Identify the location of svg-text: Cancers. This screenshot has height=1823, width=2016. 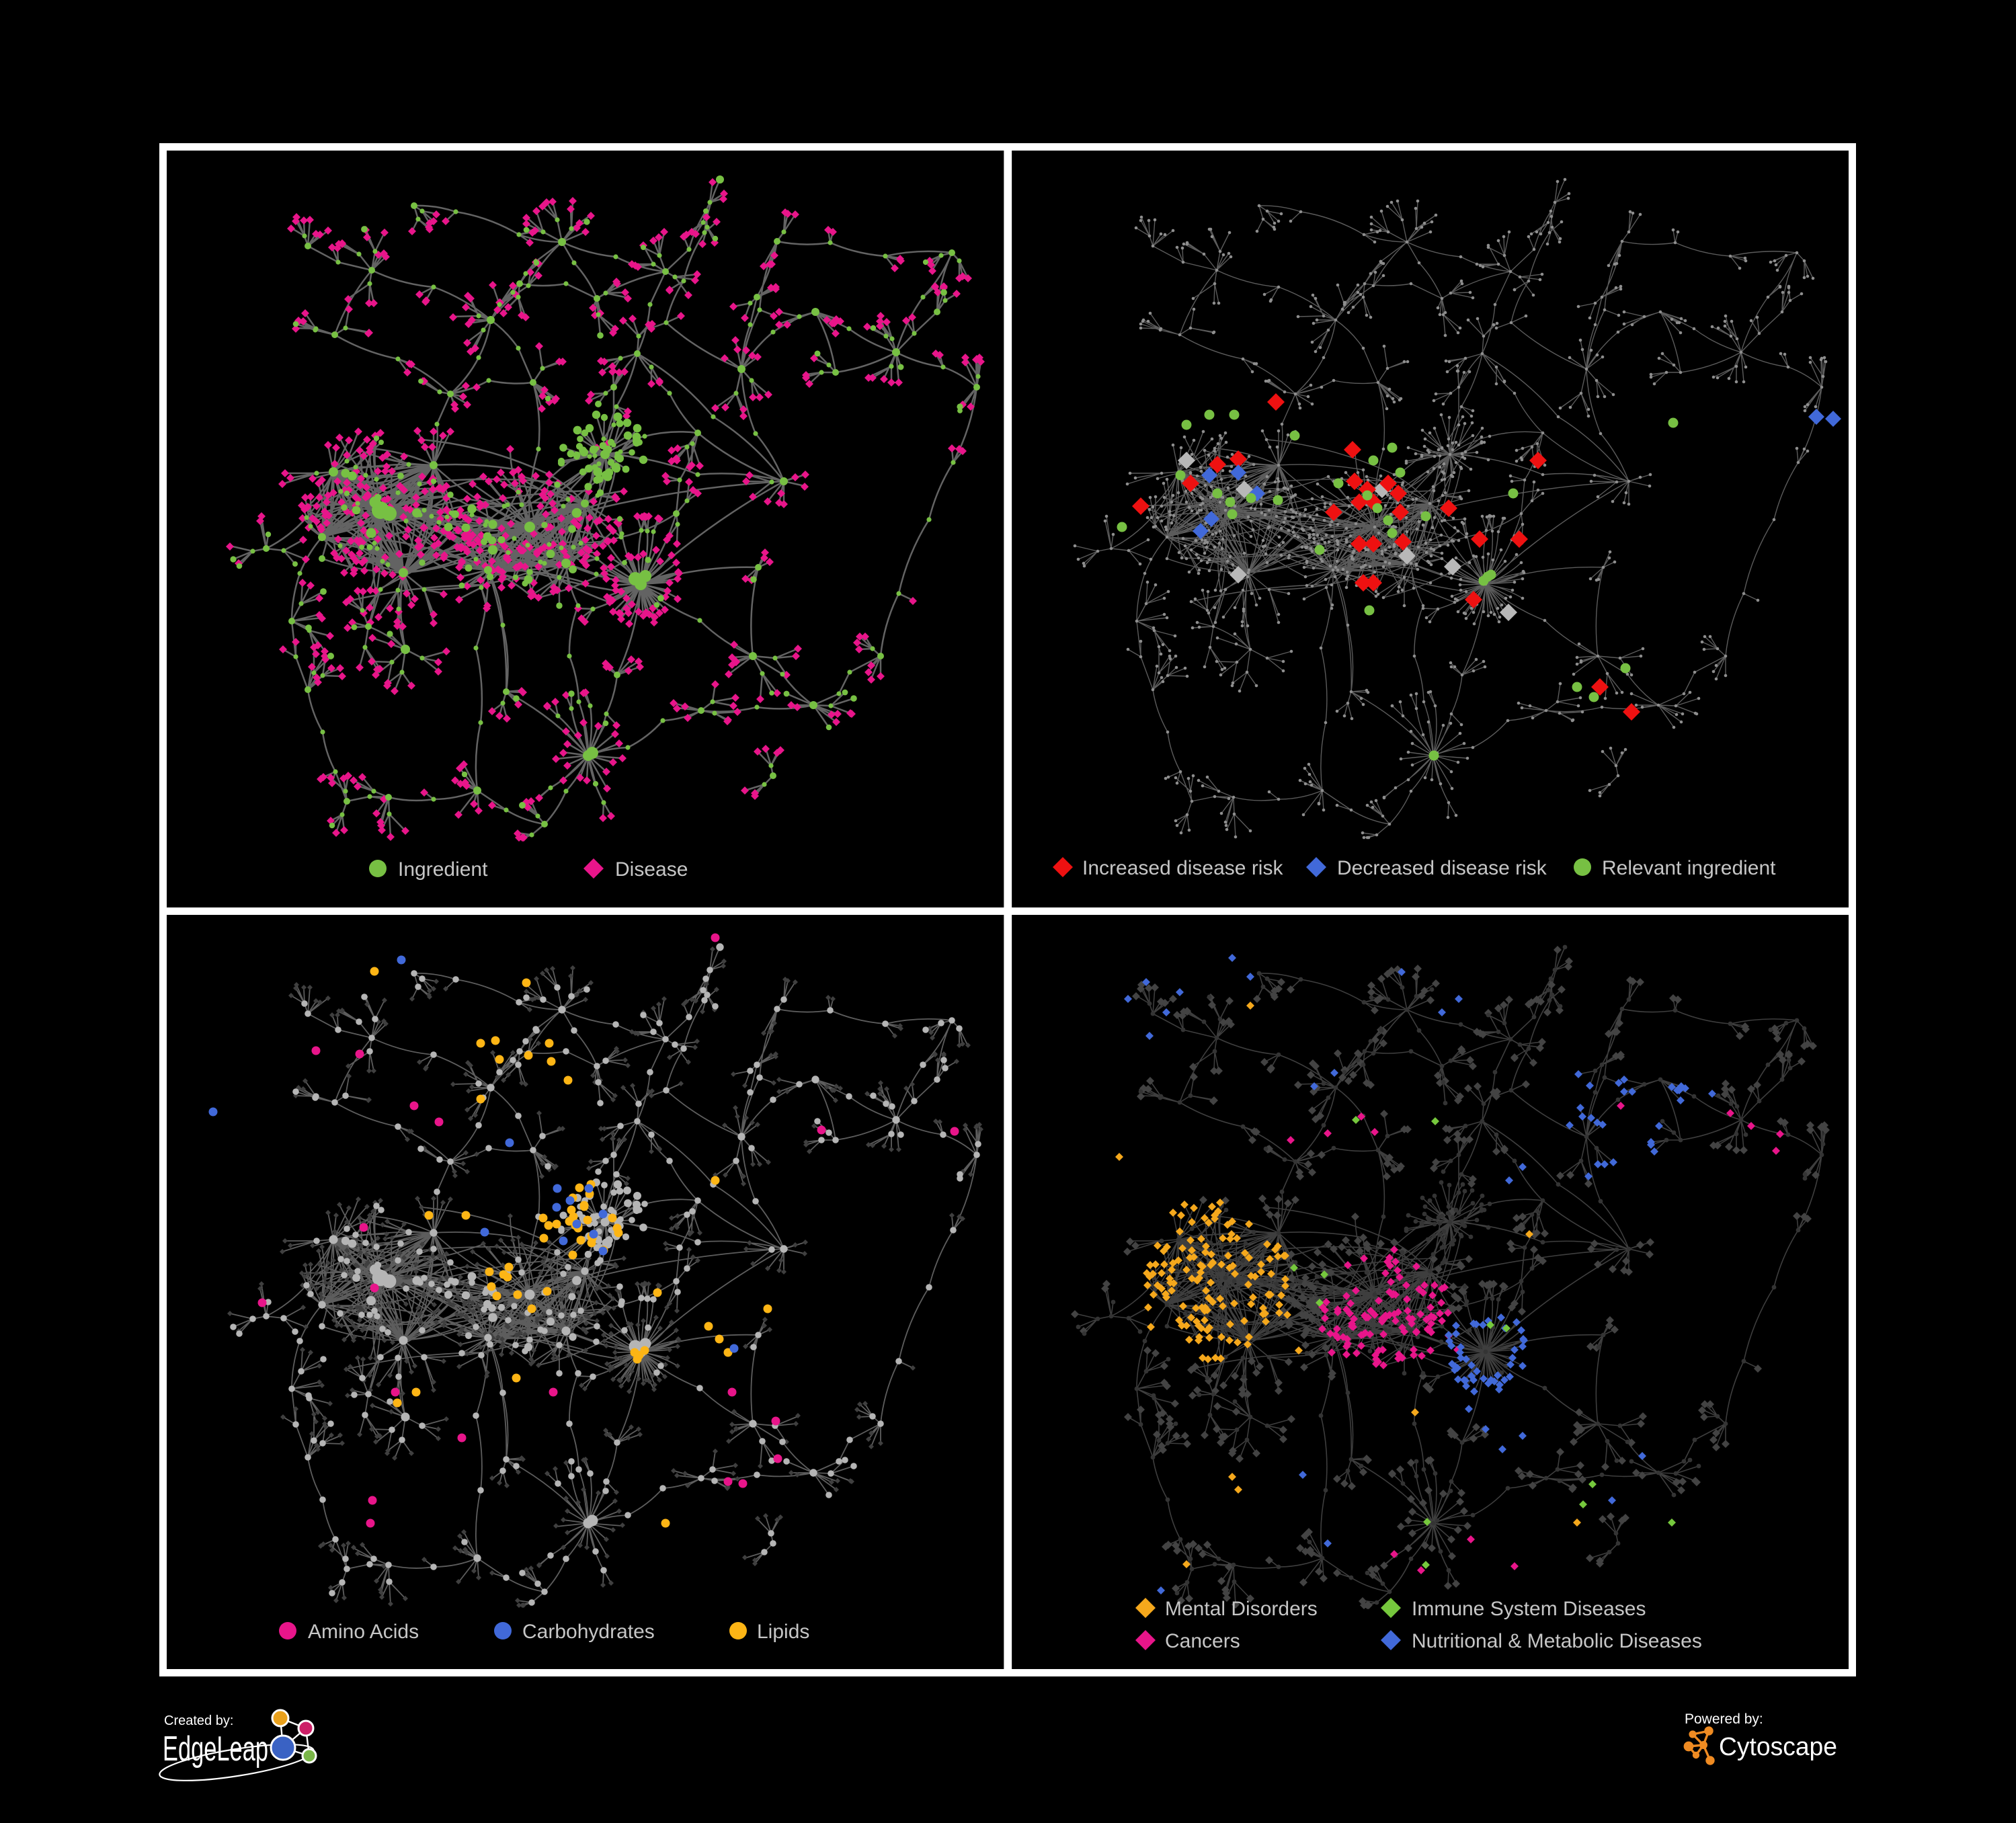
(1202, 1641).